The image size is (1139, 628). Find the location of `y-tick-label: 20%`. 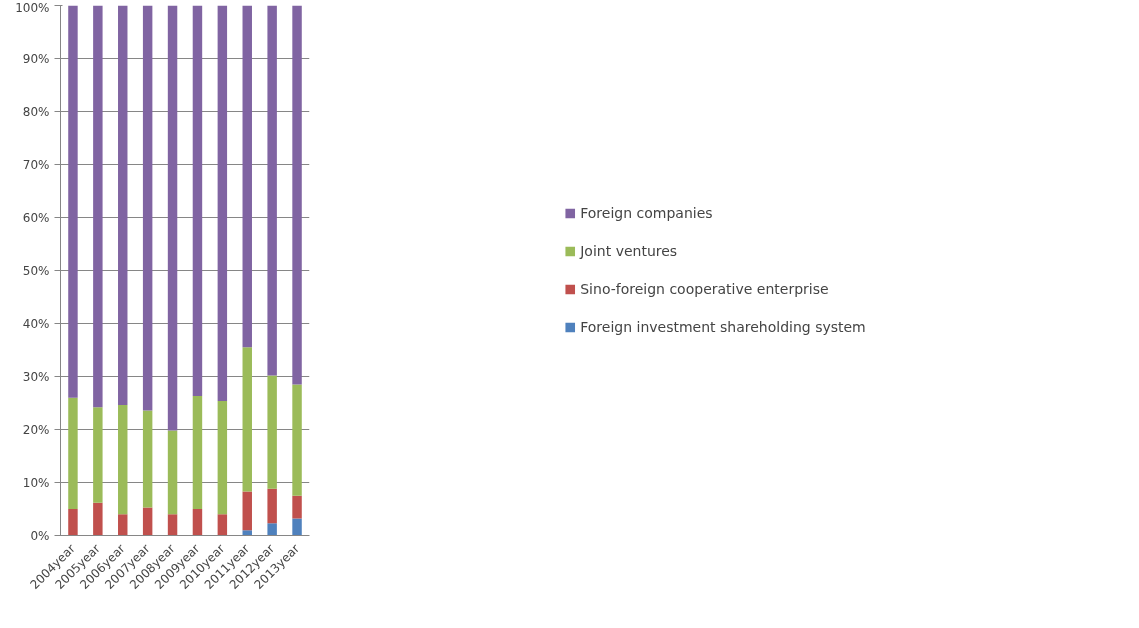

y-tick-label: 20% is located at coordinates (36, 429).